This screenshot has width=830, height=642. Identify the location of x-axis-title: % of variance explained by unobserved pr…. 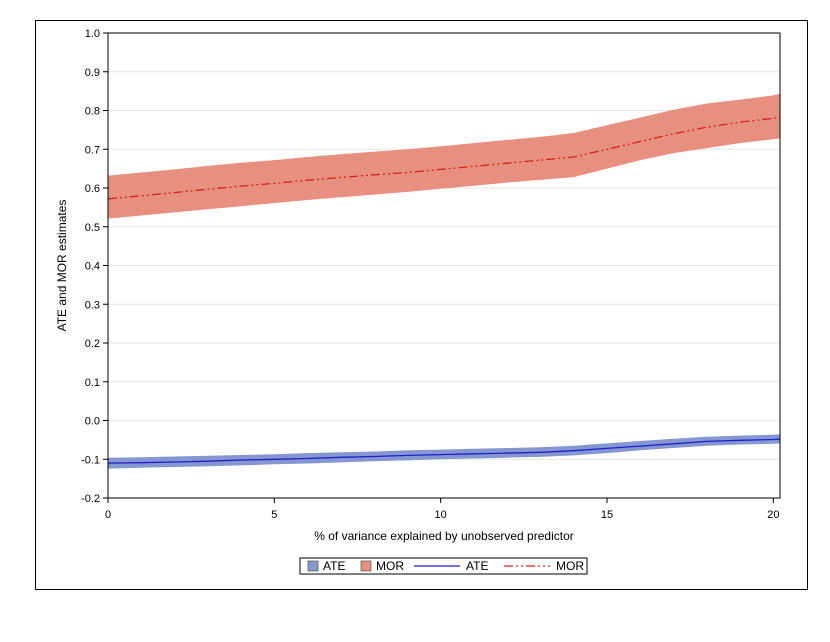
(444, 536).